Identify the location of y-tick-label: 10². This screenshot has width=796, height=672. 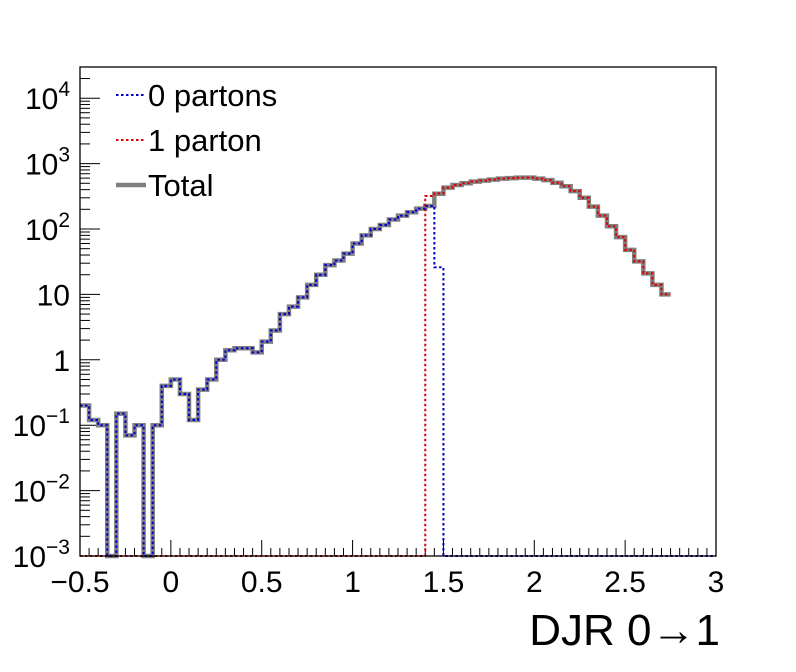
(47, 228).